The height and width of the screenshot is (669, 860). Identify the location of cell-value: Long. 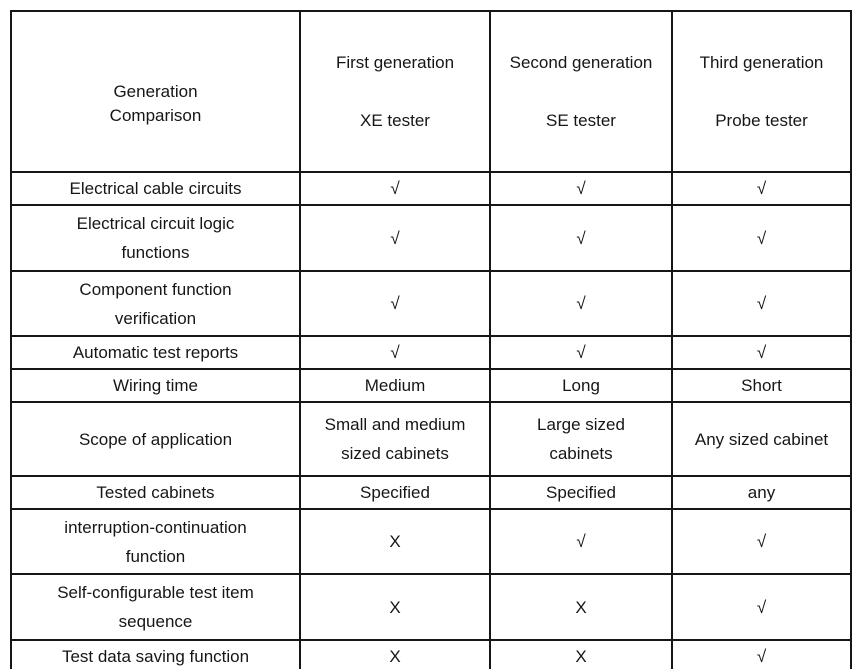
(581, 385).